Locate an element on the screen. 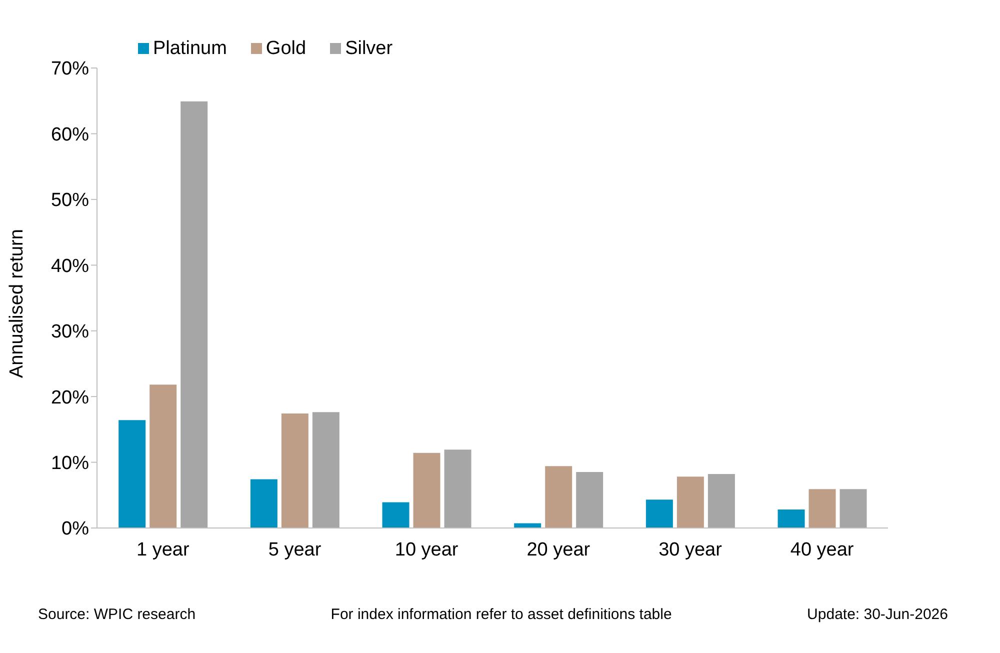  y-tick-label: 10% is located at coordinates (70, 463).